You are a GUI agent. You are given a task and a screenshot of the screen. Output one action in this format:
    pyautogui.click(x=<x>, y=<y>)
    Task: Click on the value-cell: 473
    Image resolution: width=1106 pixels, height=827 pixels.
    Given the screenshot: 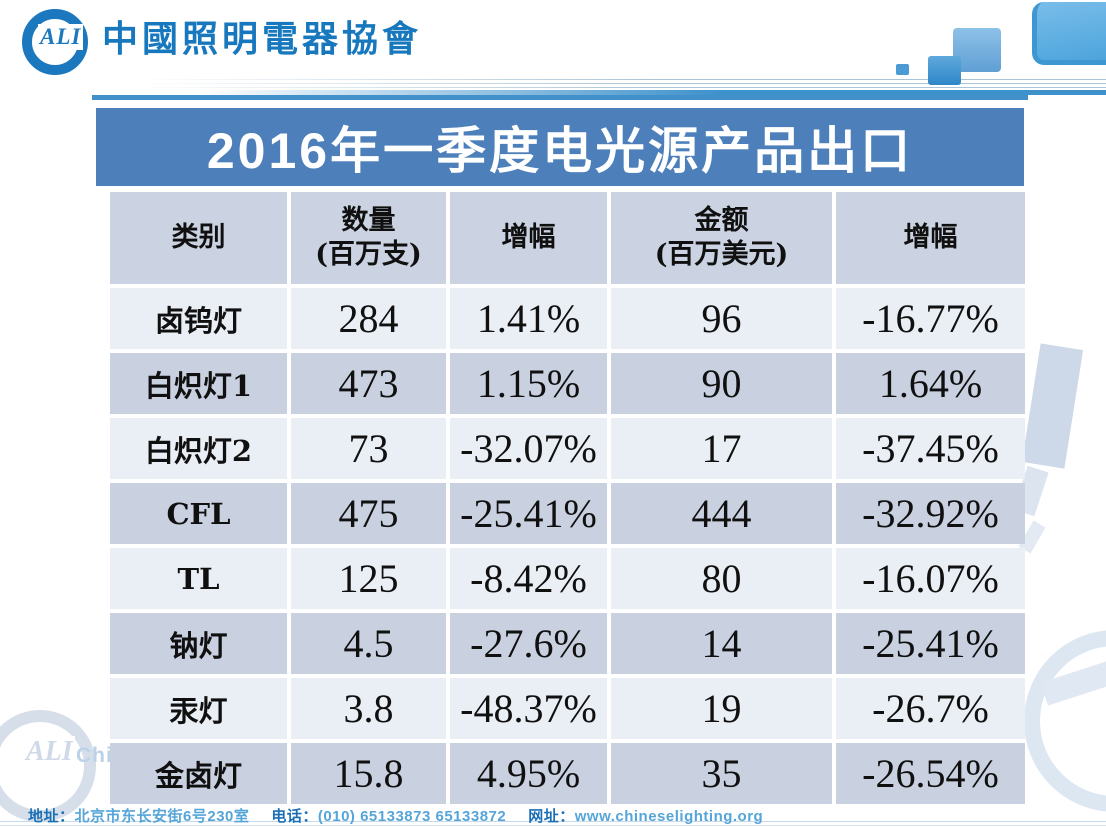 What is the action you would take?
    pyautogui.click(x=368, y=383)
    